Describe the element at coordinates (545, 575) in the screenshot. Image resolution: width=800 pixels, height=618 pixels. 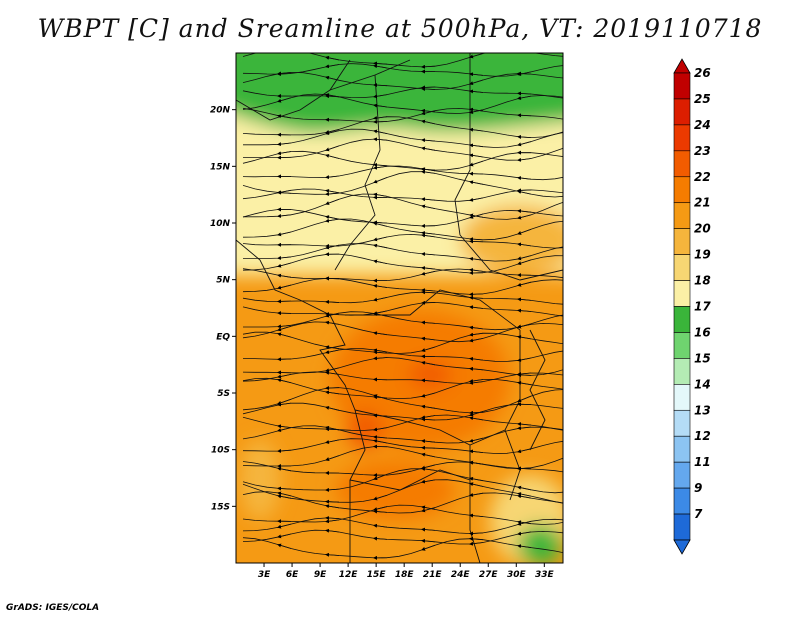
I see `x-tick-label: 33E` at that location.